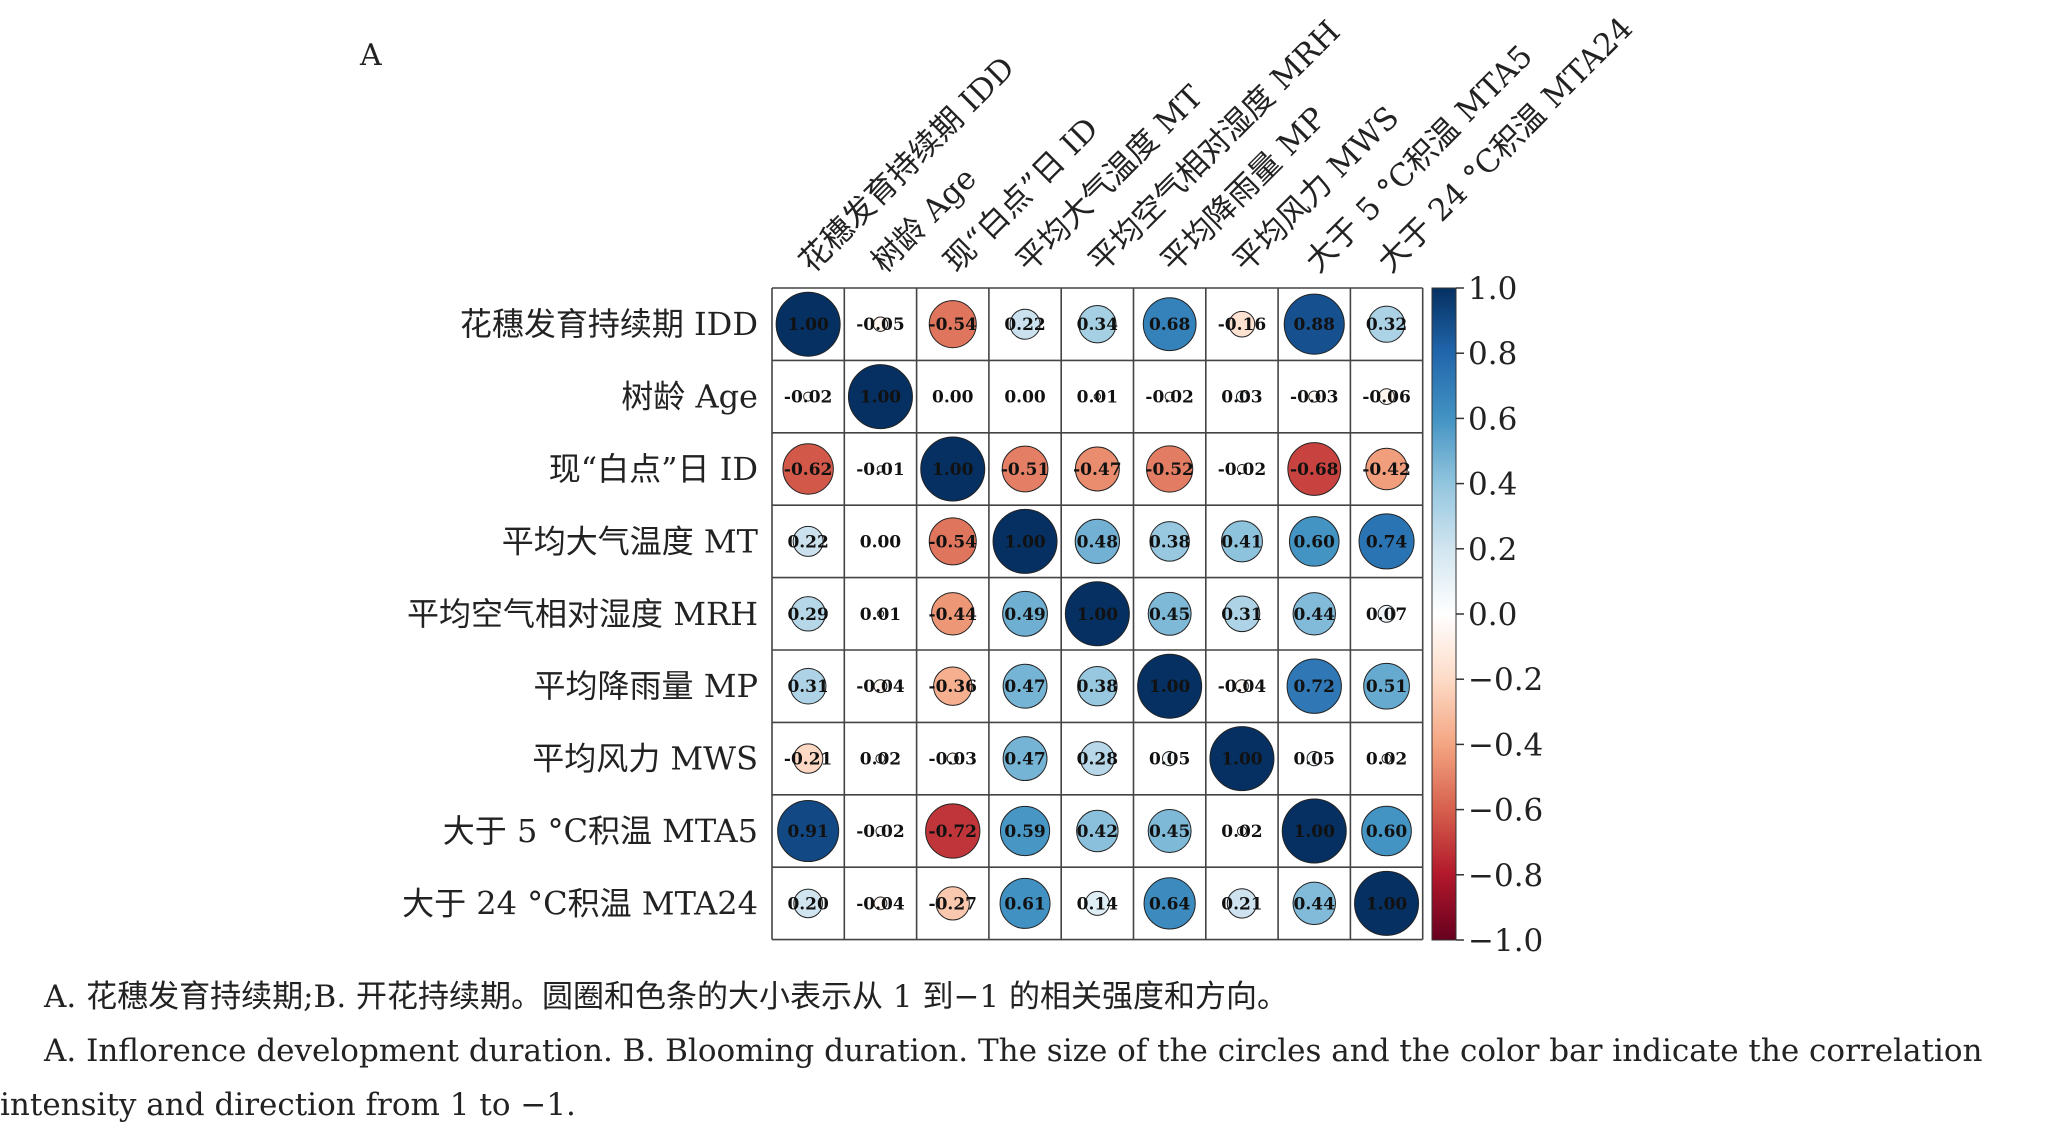 Image resolution: width=2067 pixels, height=1132 pixels. I want to click on correlation-value: 0.42, so click(1097, 832).